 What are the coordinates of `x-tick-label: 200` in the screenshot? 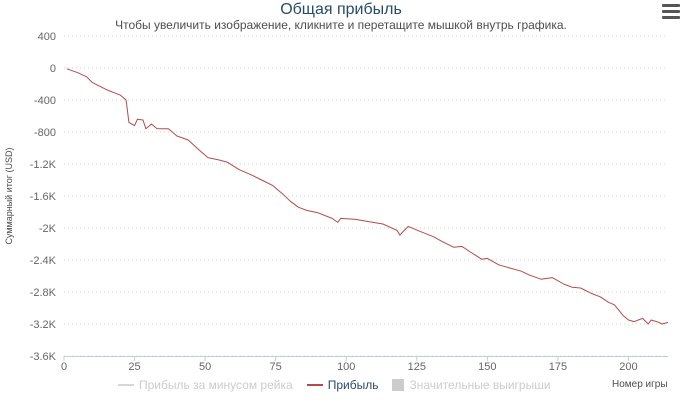 It's located at (628, 367).